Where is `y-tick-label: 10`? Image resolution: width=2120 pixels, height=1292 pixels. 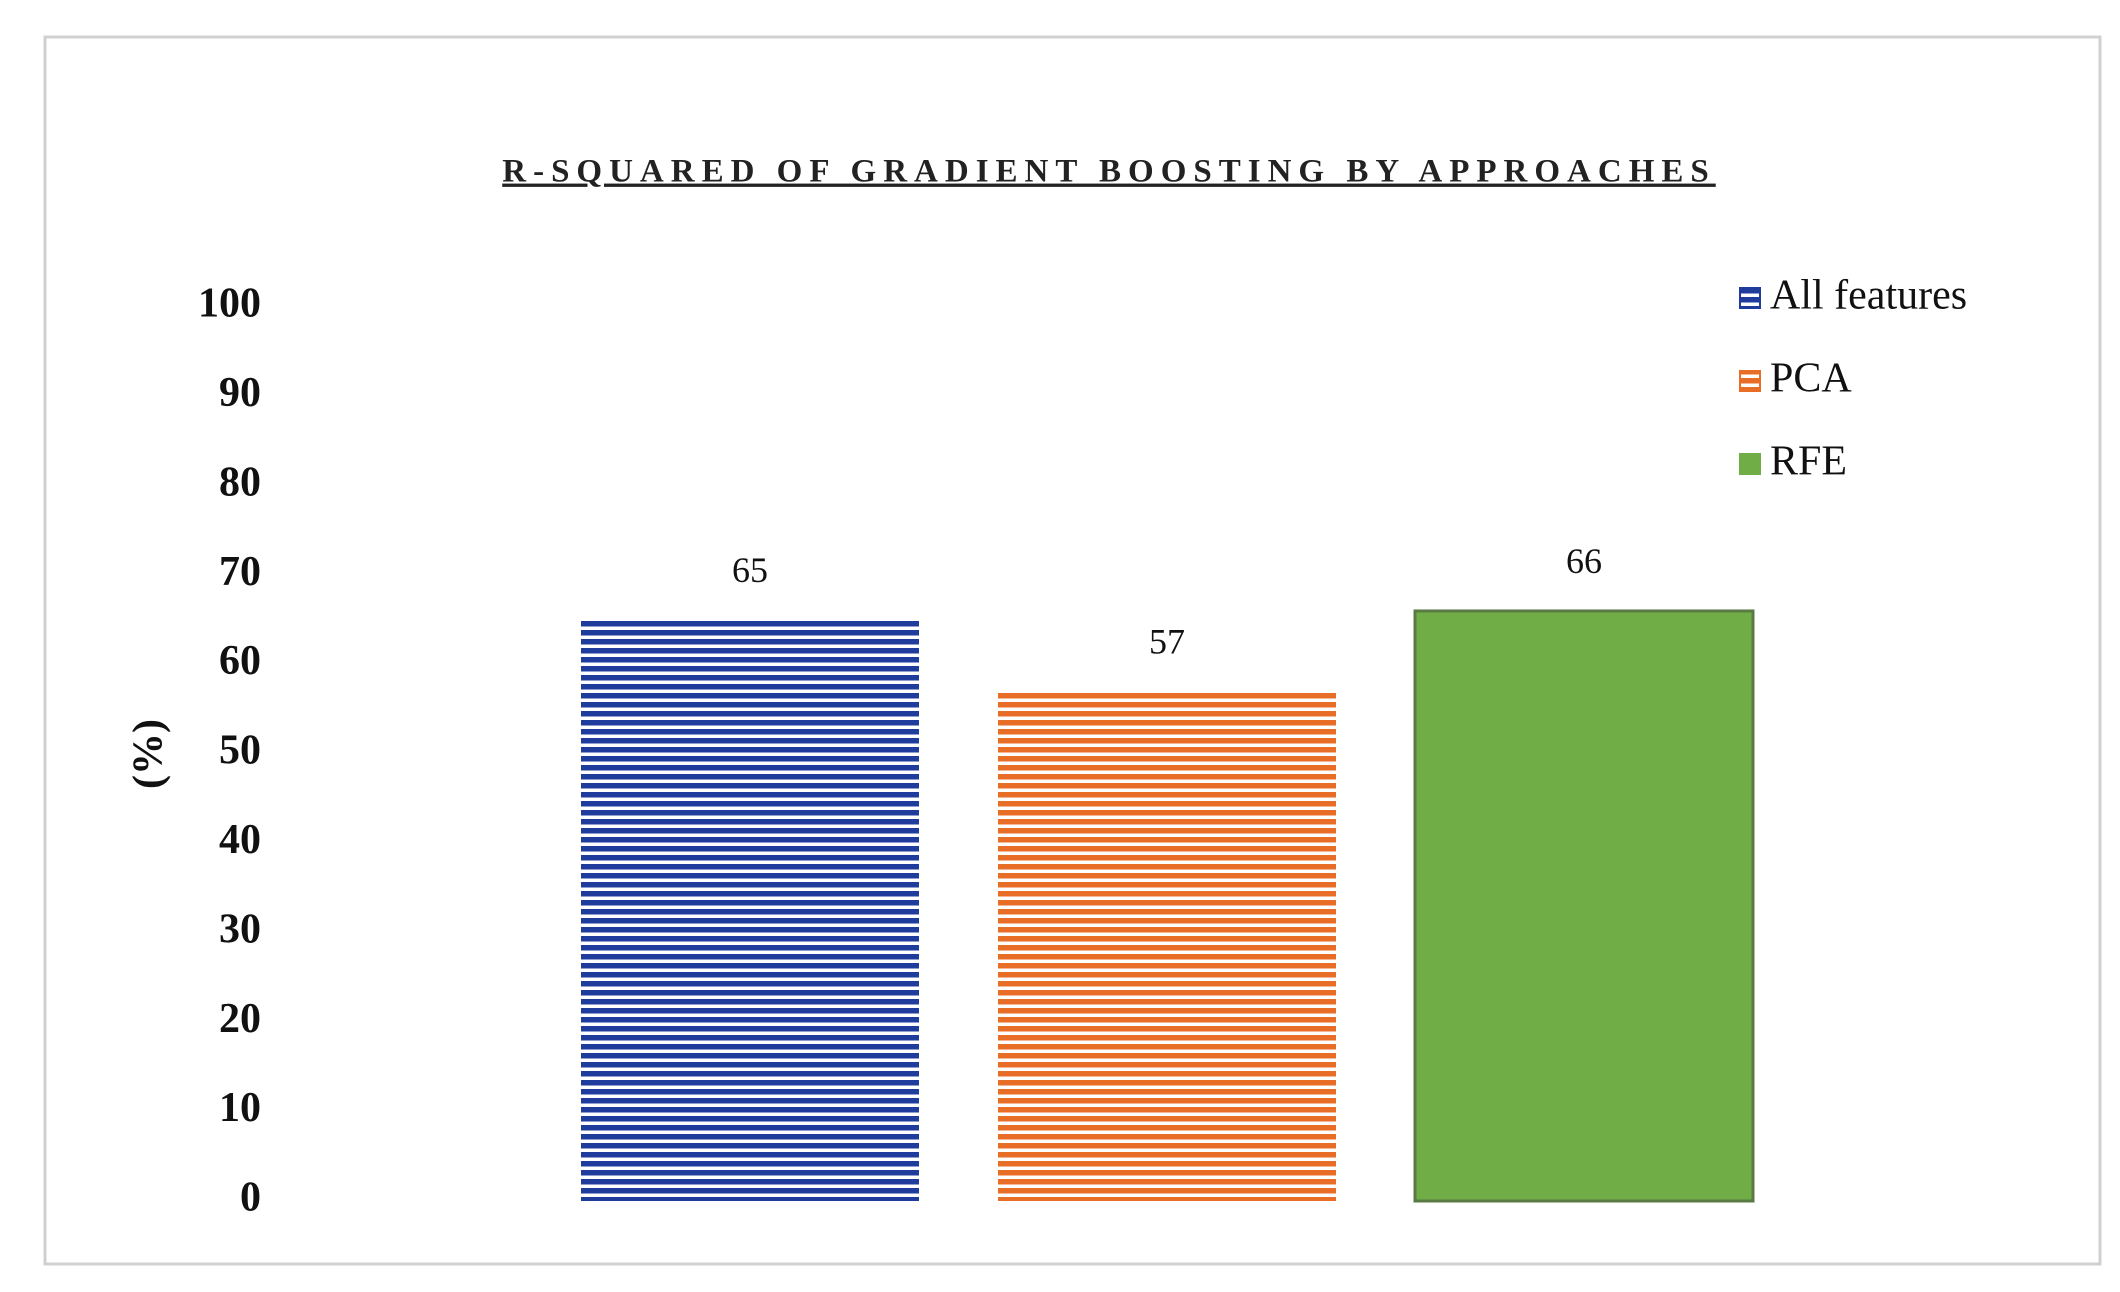
y-tick-label: 10 is located at coordinates (240, 1108).